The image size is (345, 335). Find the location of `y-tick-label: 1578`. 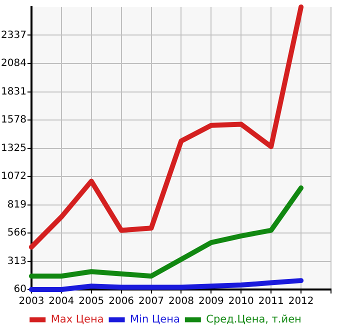

y-tick-label: 1578 is located at coordinates (13, 120).